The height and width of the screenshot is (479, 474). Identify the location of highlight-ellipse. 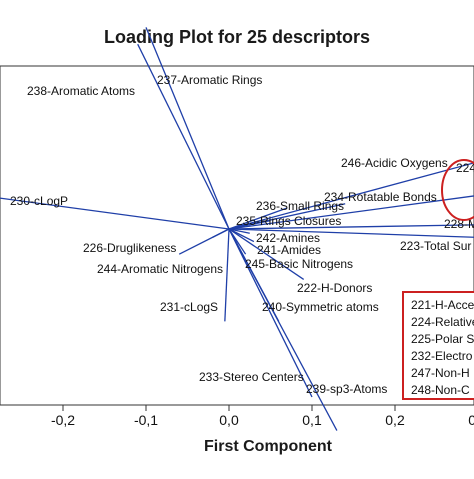
(457, 190).